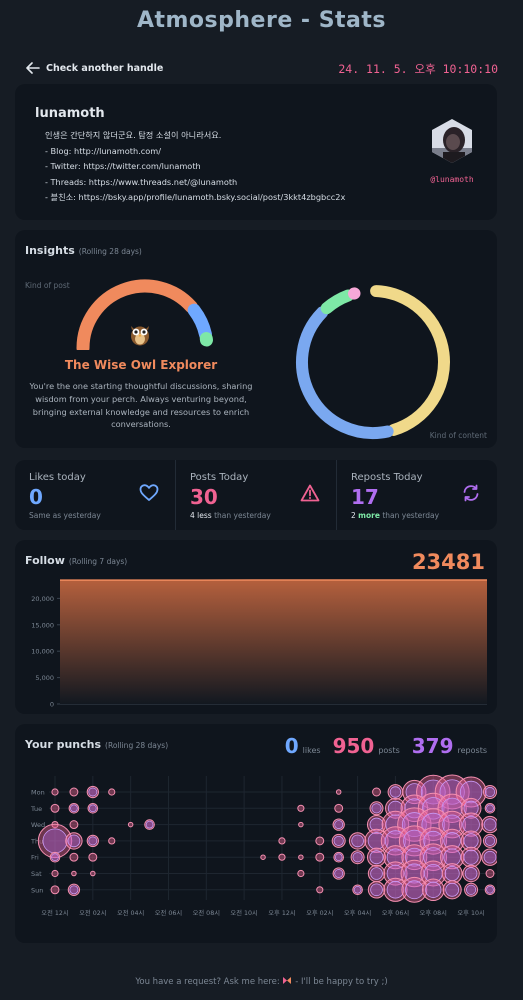 The image size is (523, 1000). What do you see at coordinates (140, 336) in the screenshot?
I see `owl-icon` at bounding box center [140, 336].